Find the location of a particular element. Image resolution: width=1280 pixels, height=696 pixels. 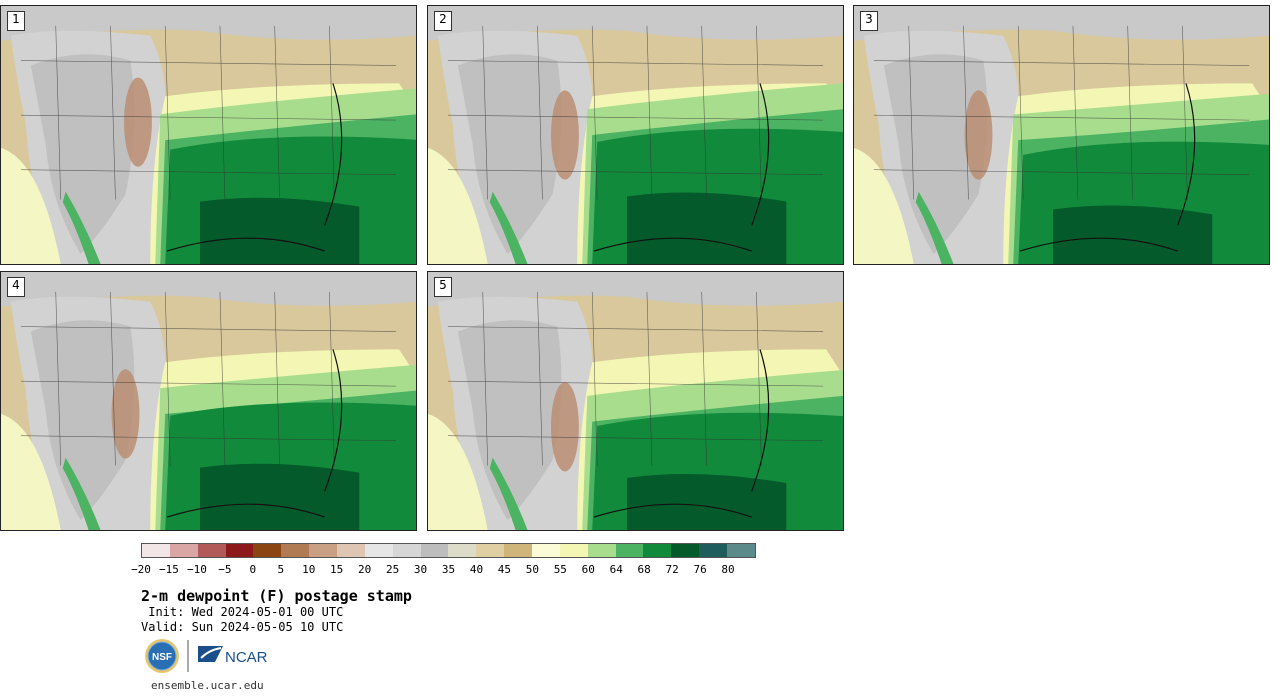

colorbar-tick-label: 5 is located at coordinates (281, 569).